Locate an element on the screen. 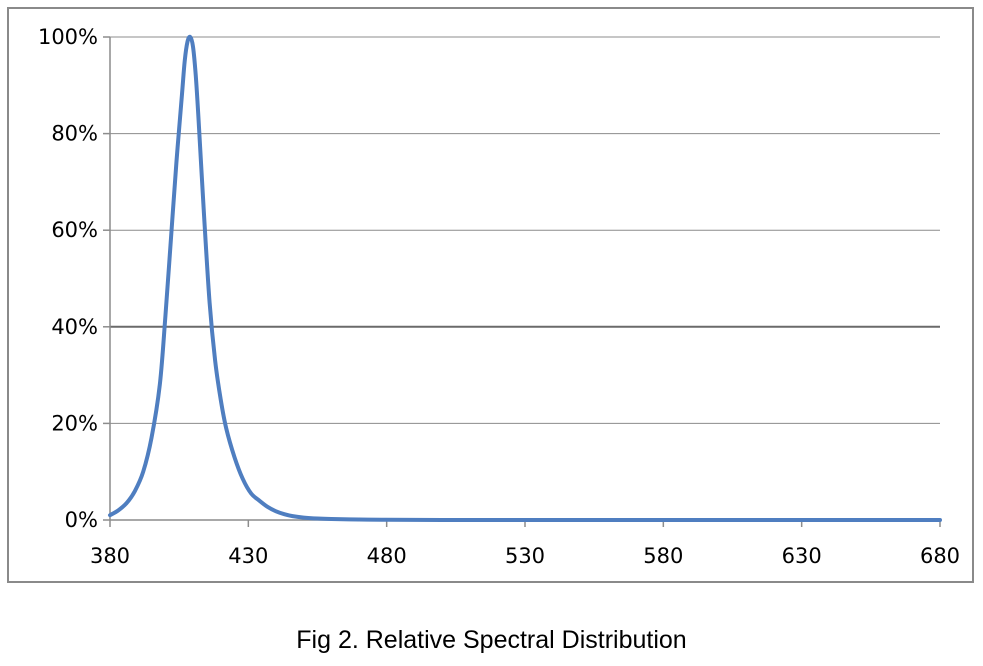 This screenshot has width=983, height=666. y-tick-label: 0% is located at coordinates (81, 520).